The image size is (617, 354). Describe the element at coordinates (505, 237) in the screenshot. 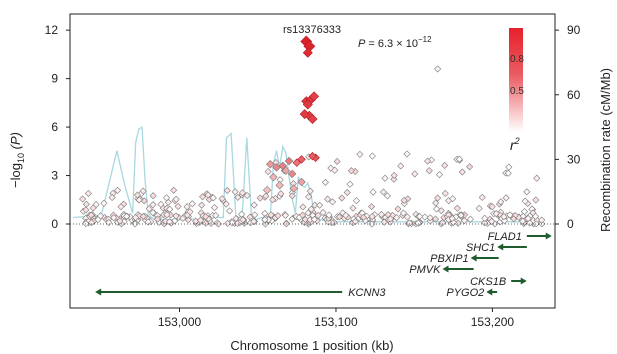

I see `gene-flad1-label: FLAD1` at that location.